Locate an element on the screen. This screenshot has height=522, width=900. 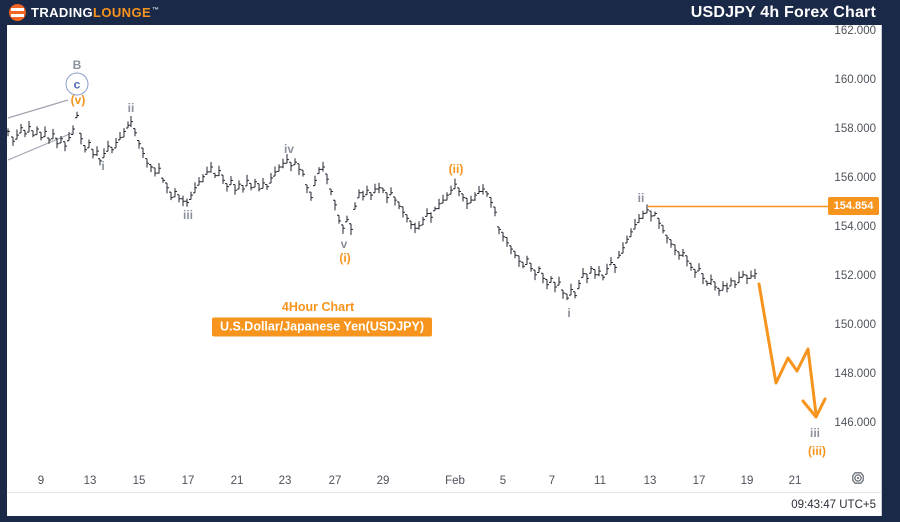
wave-label: (ii) is located at coordinates (456, 169).